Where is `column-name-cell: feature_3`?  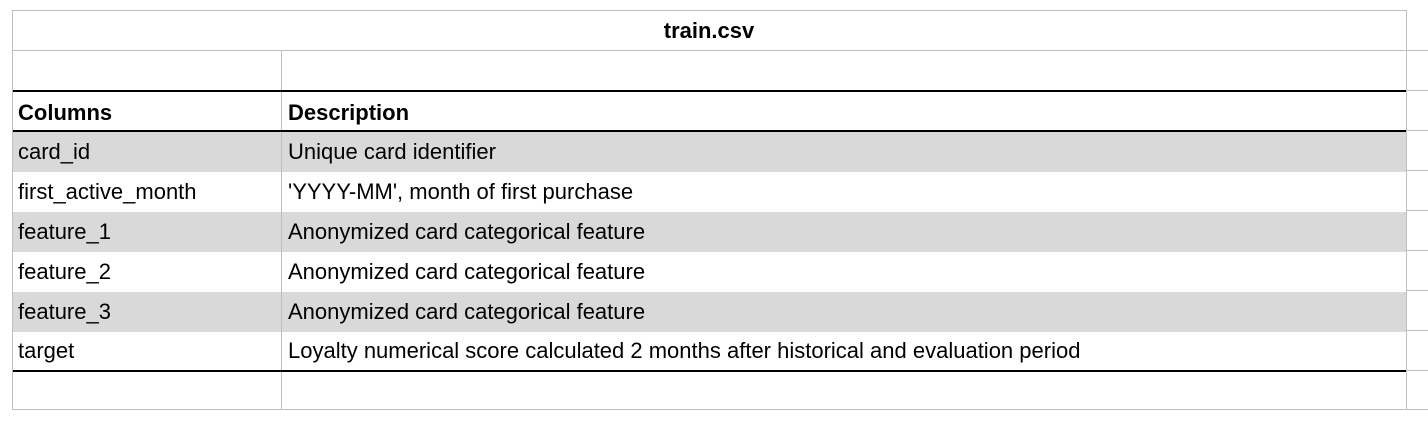 column-name-cell: feature_3 is located at coordinates (147, 312).